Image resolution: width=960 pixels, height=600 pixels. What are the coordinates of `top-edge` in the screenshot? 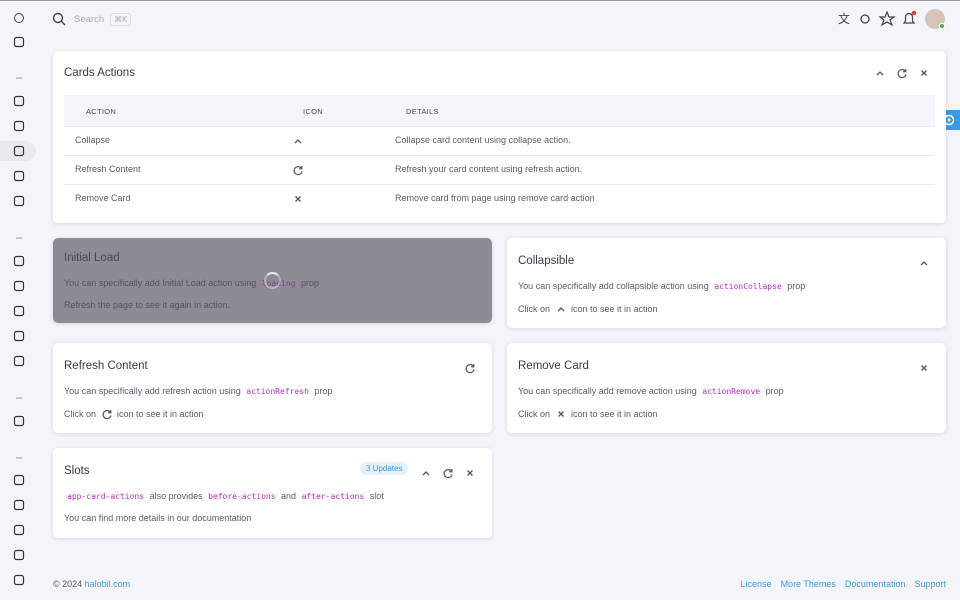 It's located at (480, 0).